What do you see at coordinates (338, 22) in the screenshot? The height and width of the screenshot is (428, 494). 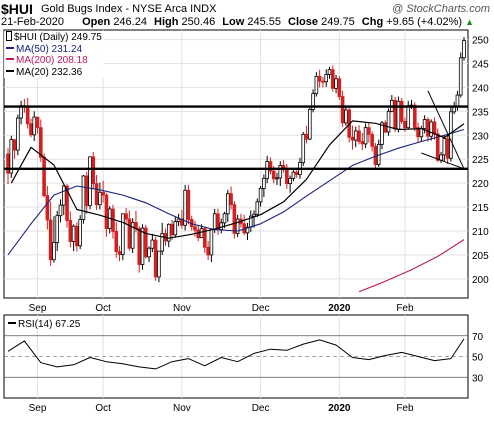 I see `close-value: 249.75` at bounding box center [338, 22].